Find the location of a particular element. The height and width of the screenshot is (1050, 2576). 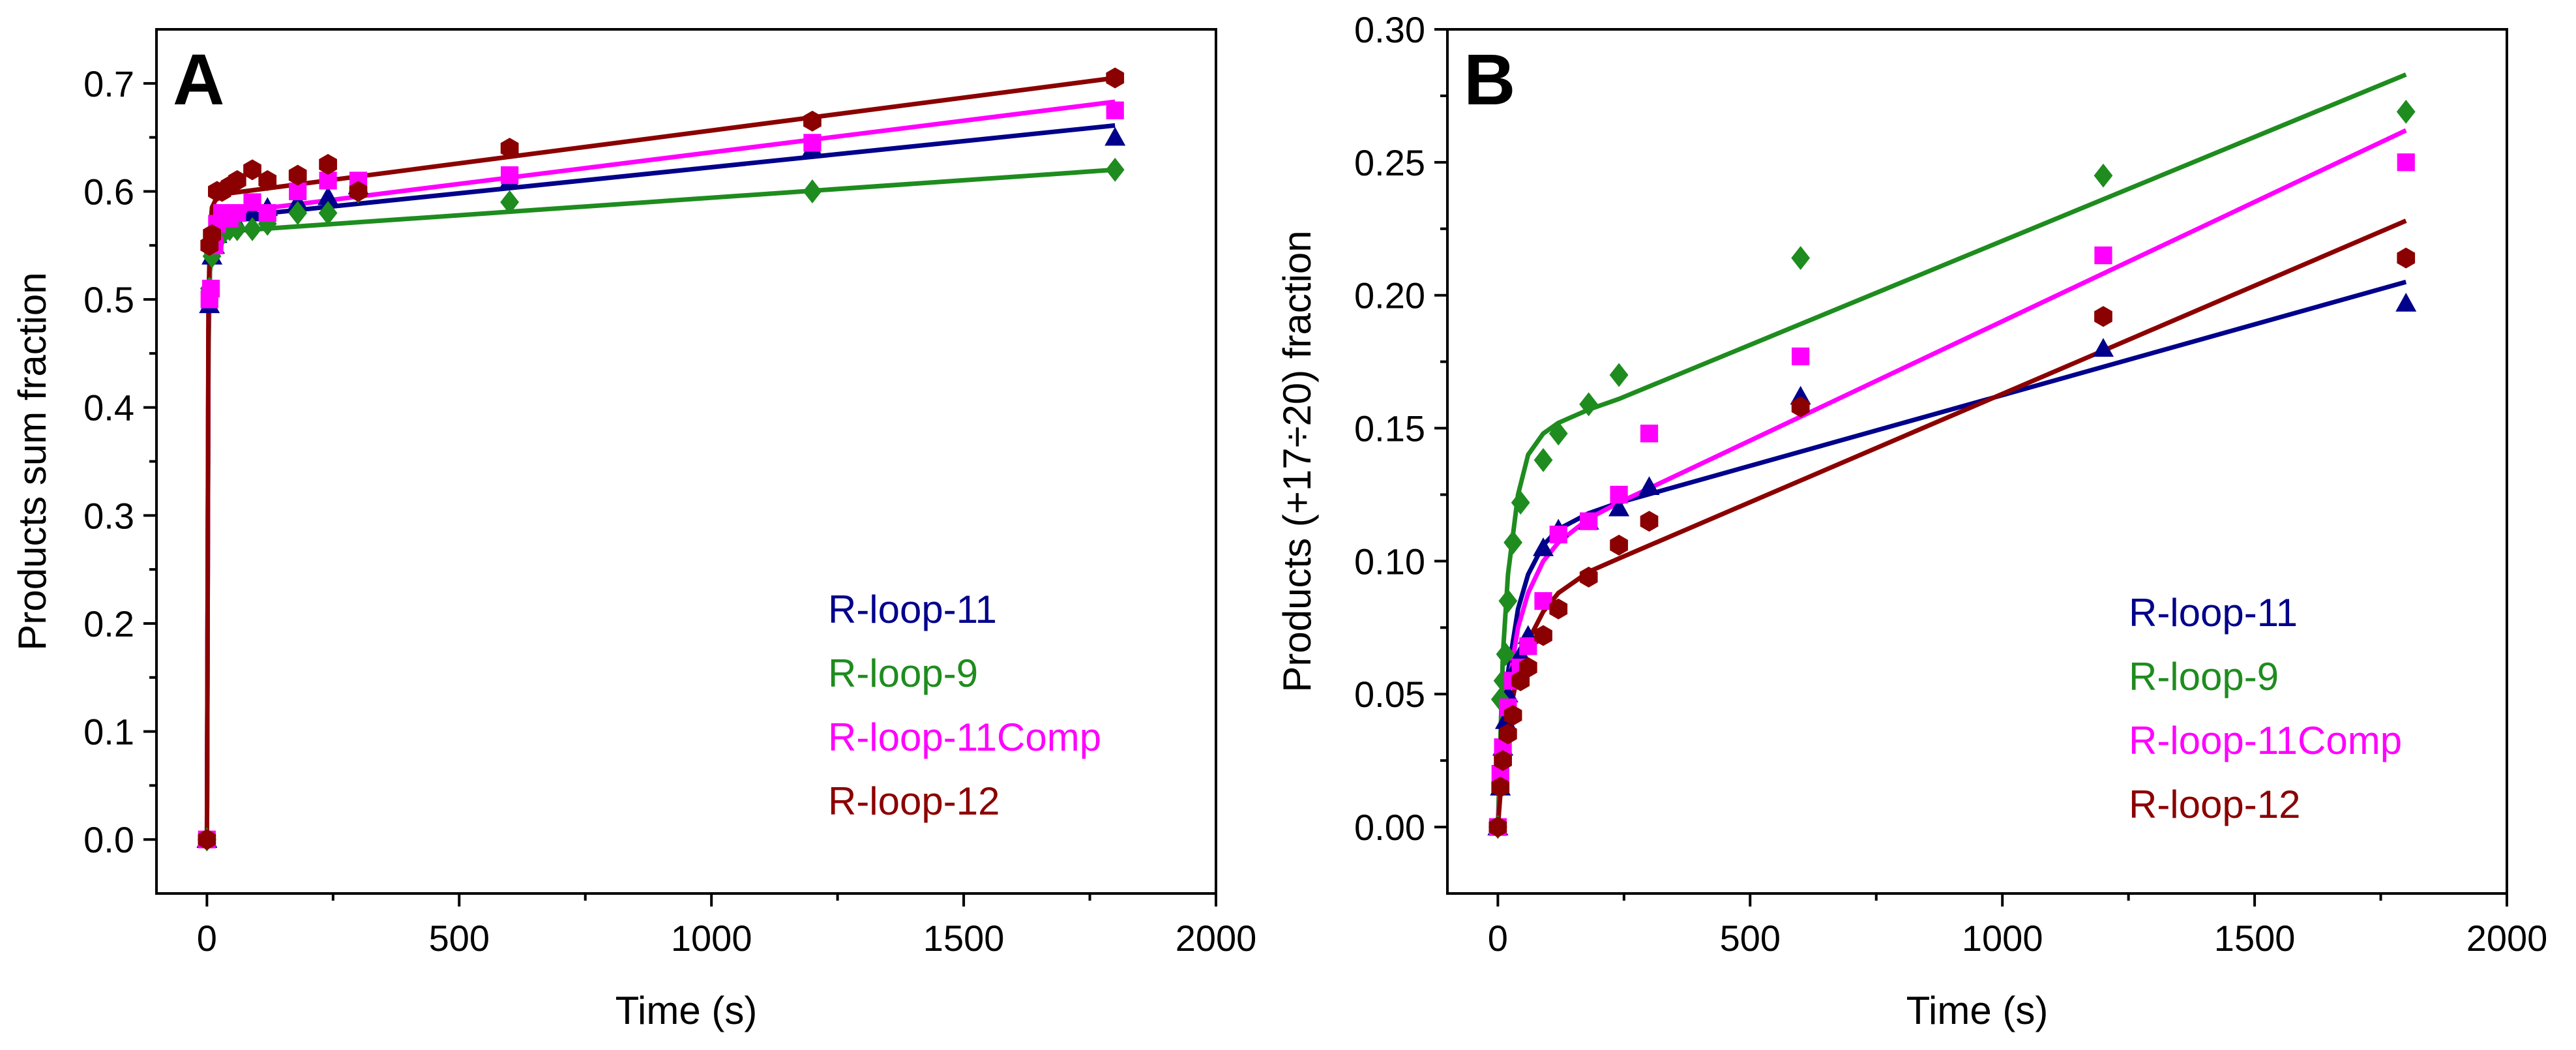

y-axis-title: Products sum fraction is located at coordinates (32, 461).